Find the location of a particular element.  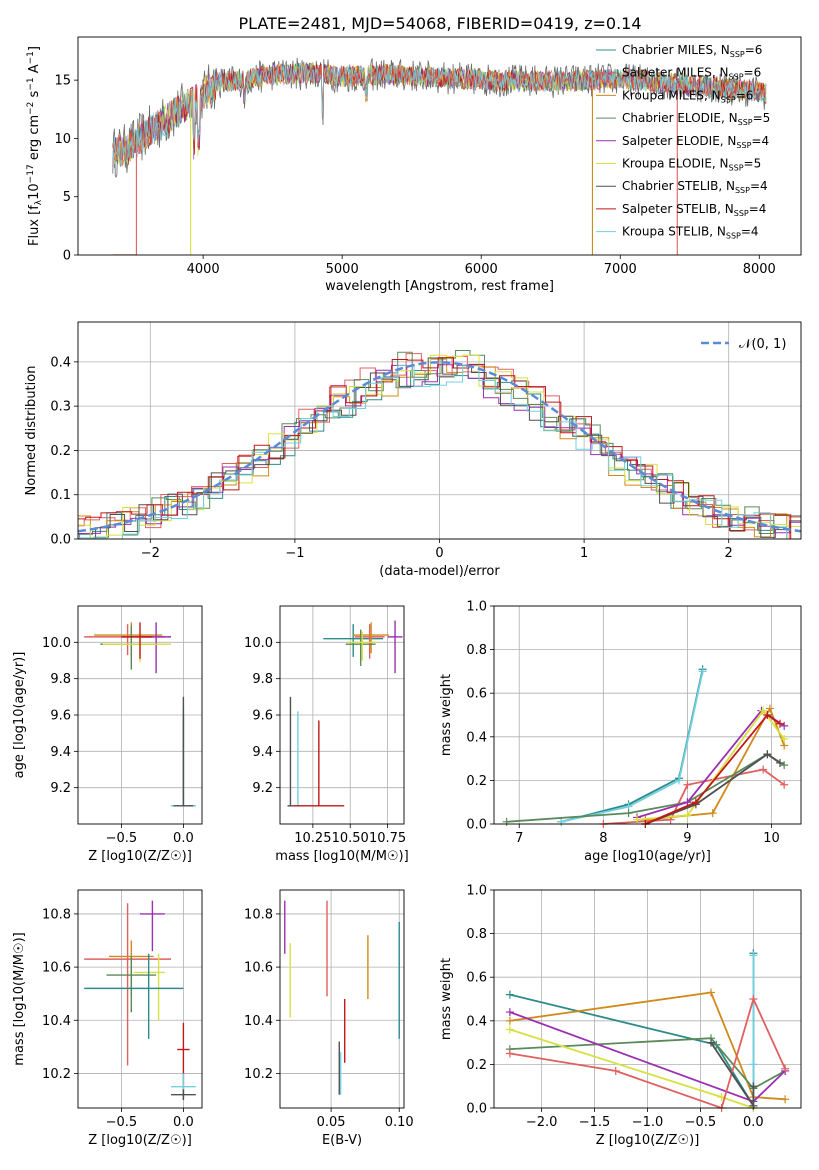

histograms is located at coordinates (439, 444).